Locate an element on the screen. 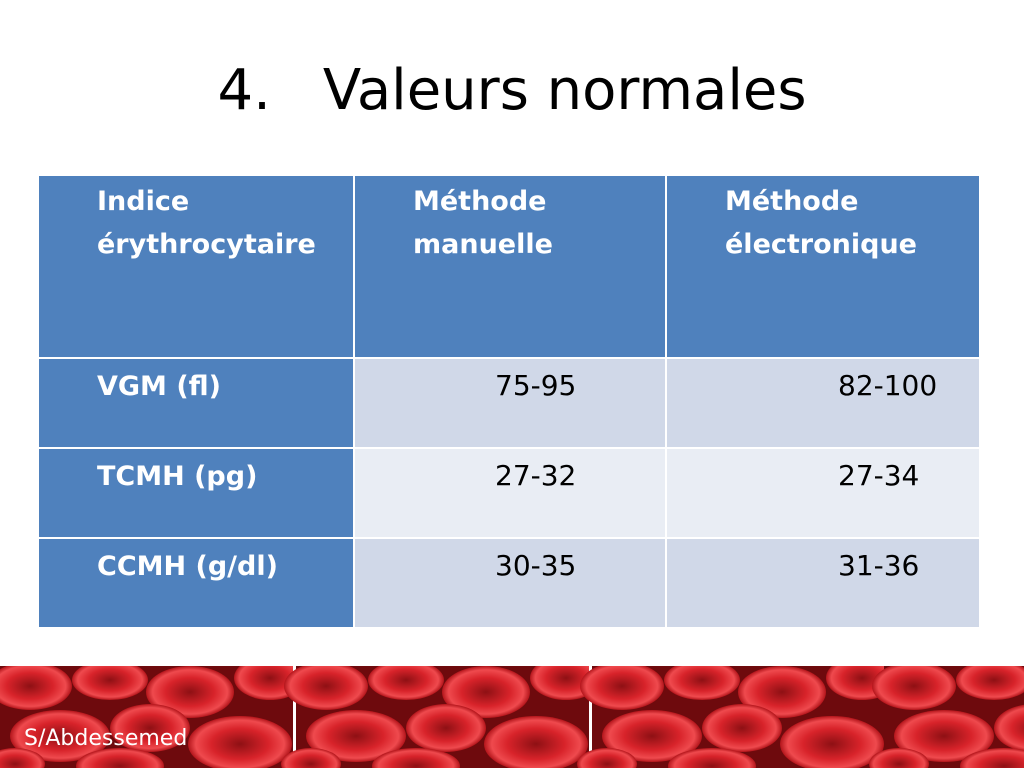  slide-title: 4. Valeurs normales is located at coordinates (512, 90).